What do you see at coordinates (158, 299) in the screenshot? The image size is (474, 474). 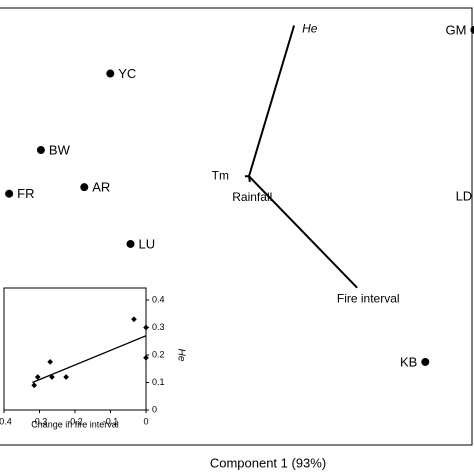 I see `y-tick-label: 0.4` at bounding box center [158, 299].